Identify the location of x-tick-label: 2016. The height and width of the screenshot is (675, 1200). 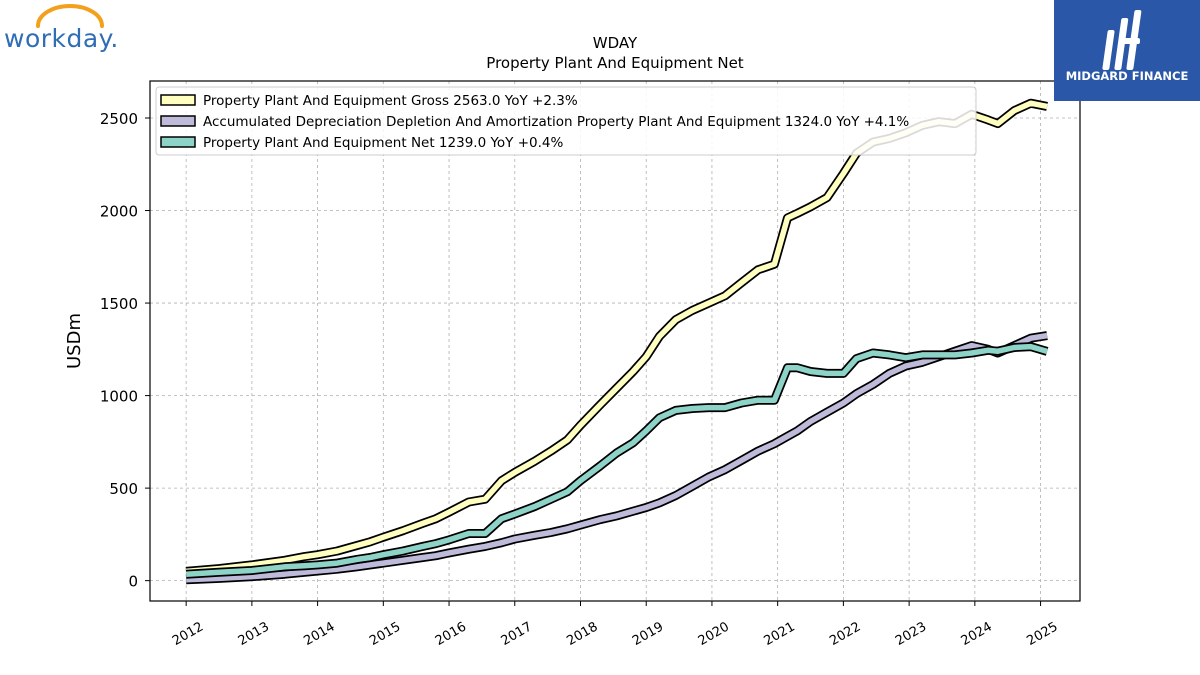
(451, 634).